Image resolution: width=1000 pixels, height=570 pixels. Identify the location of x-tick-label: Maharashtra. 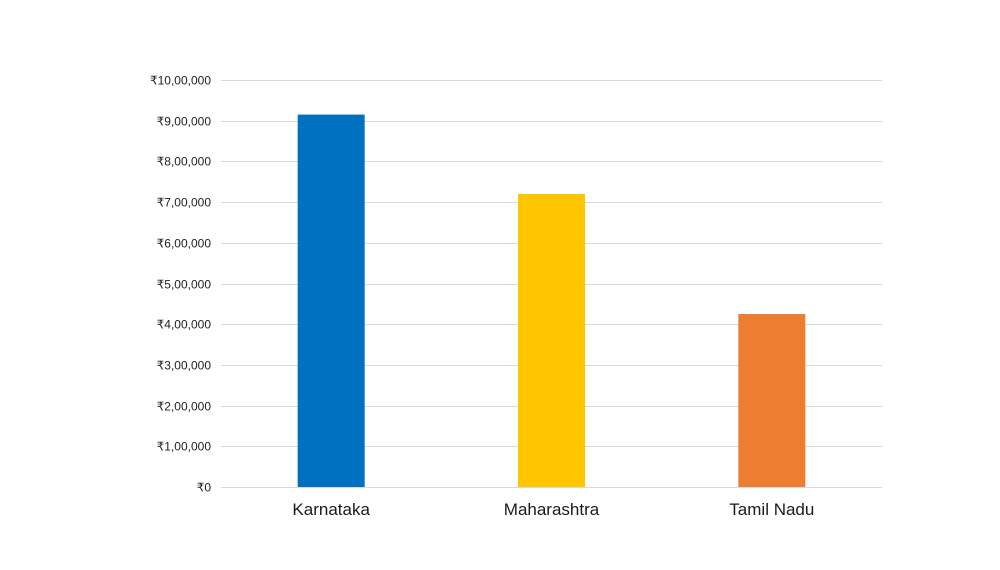
(552, 509).